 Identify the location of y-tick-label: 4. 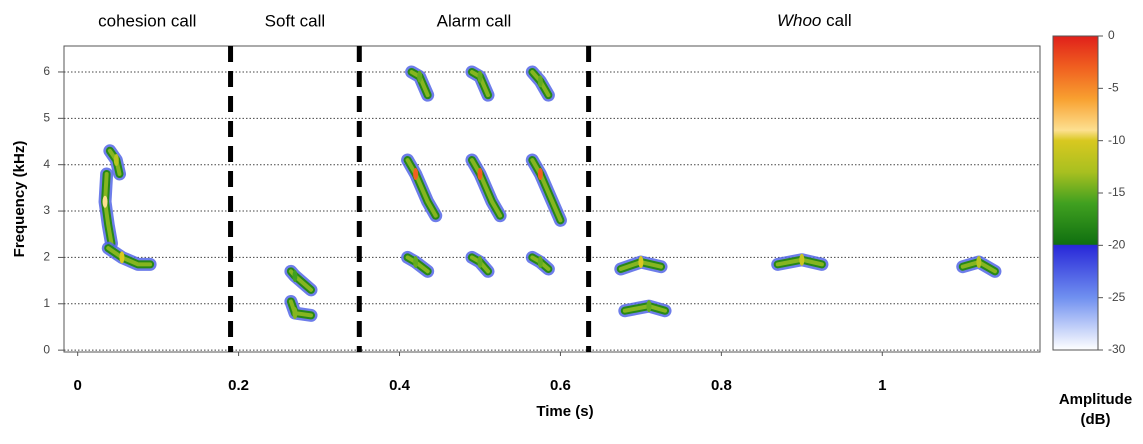
(46, 164).